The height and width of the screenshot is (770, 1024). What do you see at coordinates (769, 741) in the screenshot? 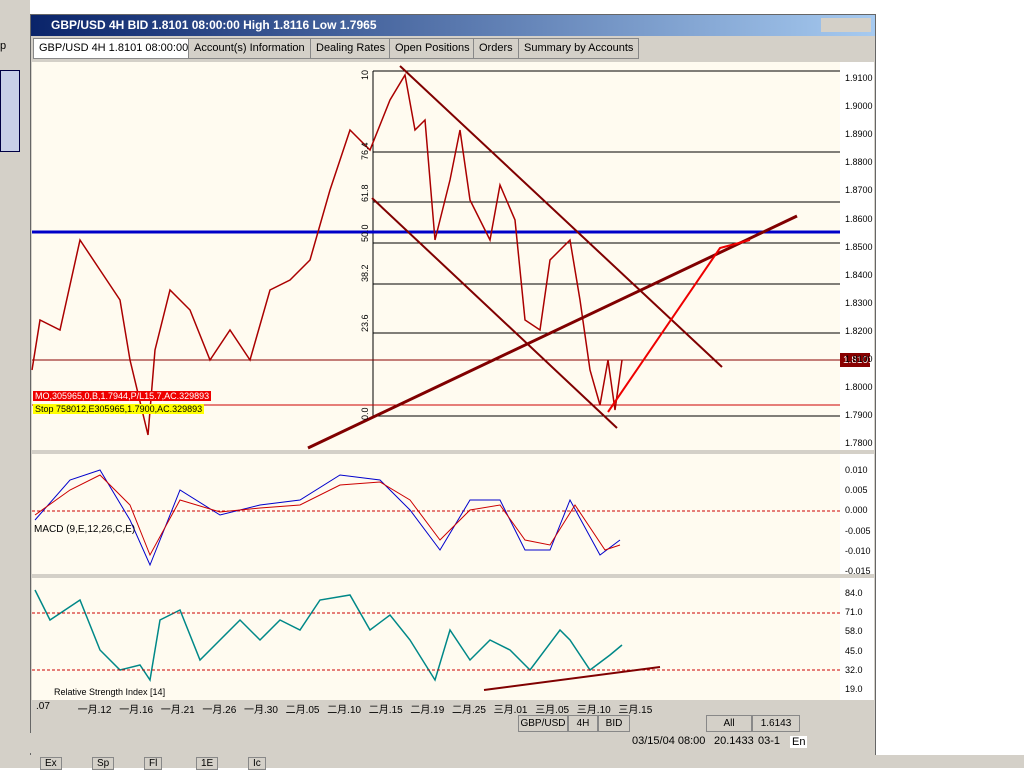
I see `status-date: 03-1` at bounding box center [769, 741].